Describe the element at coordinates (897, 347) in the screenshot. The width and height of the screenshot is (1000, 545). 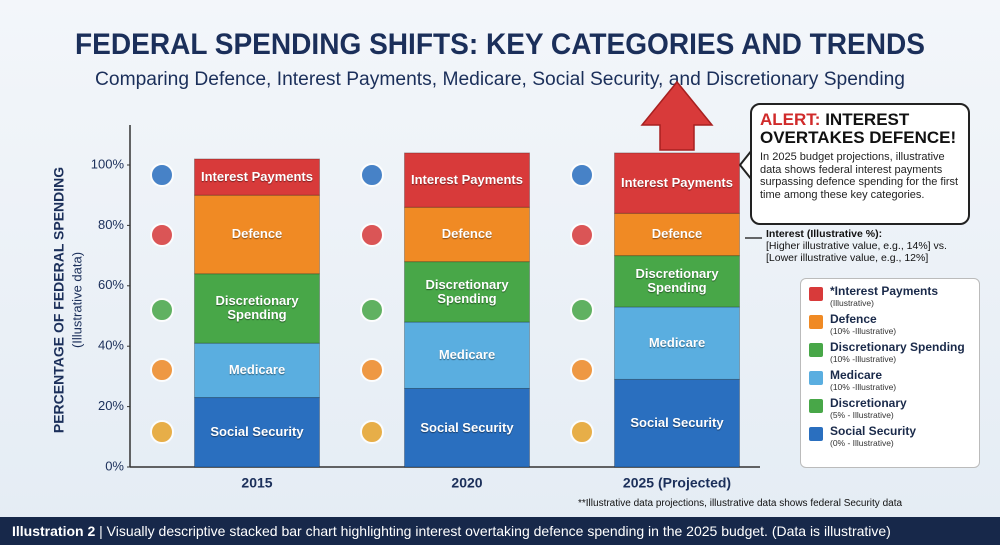
I see `legend-label: Discretionary Spending` at that location.